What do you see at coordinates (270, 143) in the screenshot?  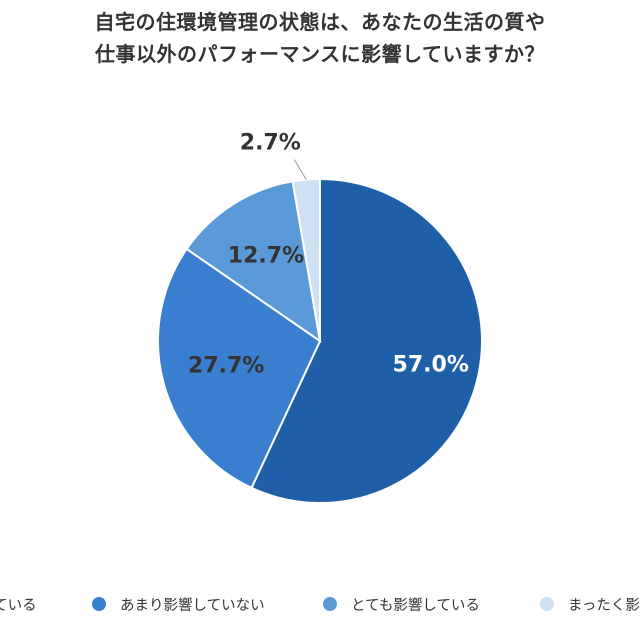 I see `pie-value-label-4: 2.7%` at bounding box center [270, 143].